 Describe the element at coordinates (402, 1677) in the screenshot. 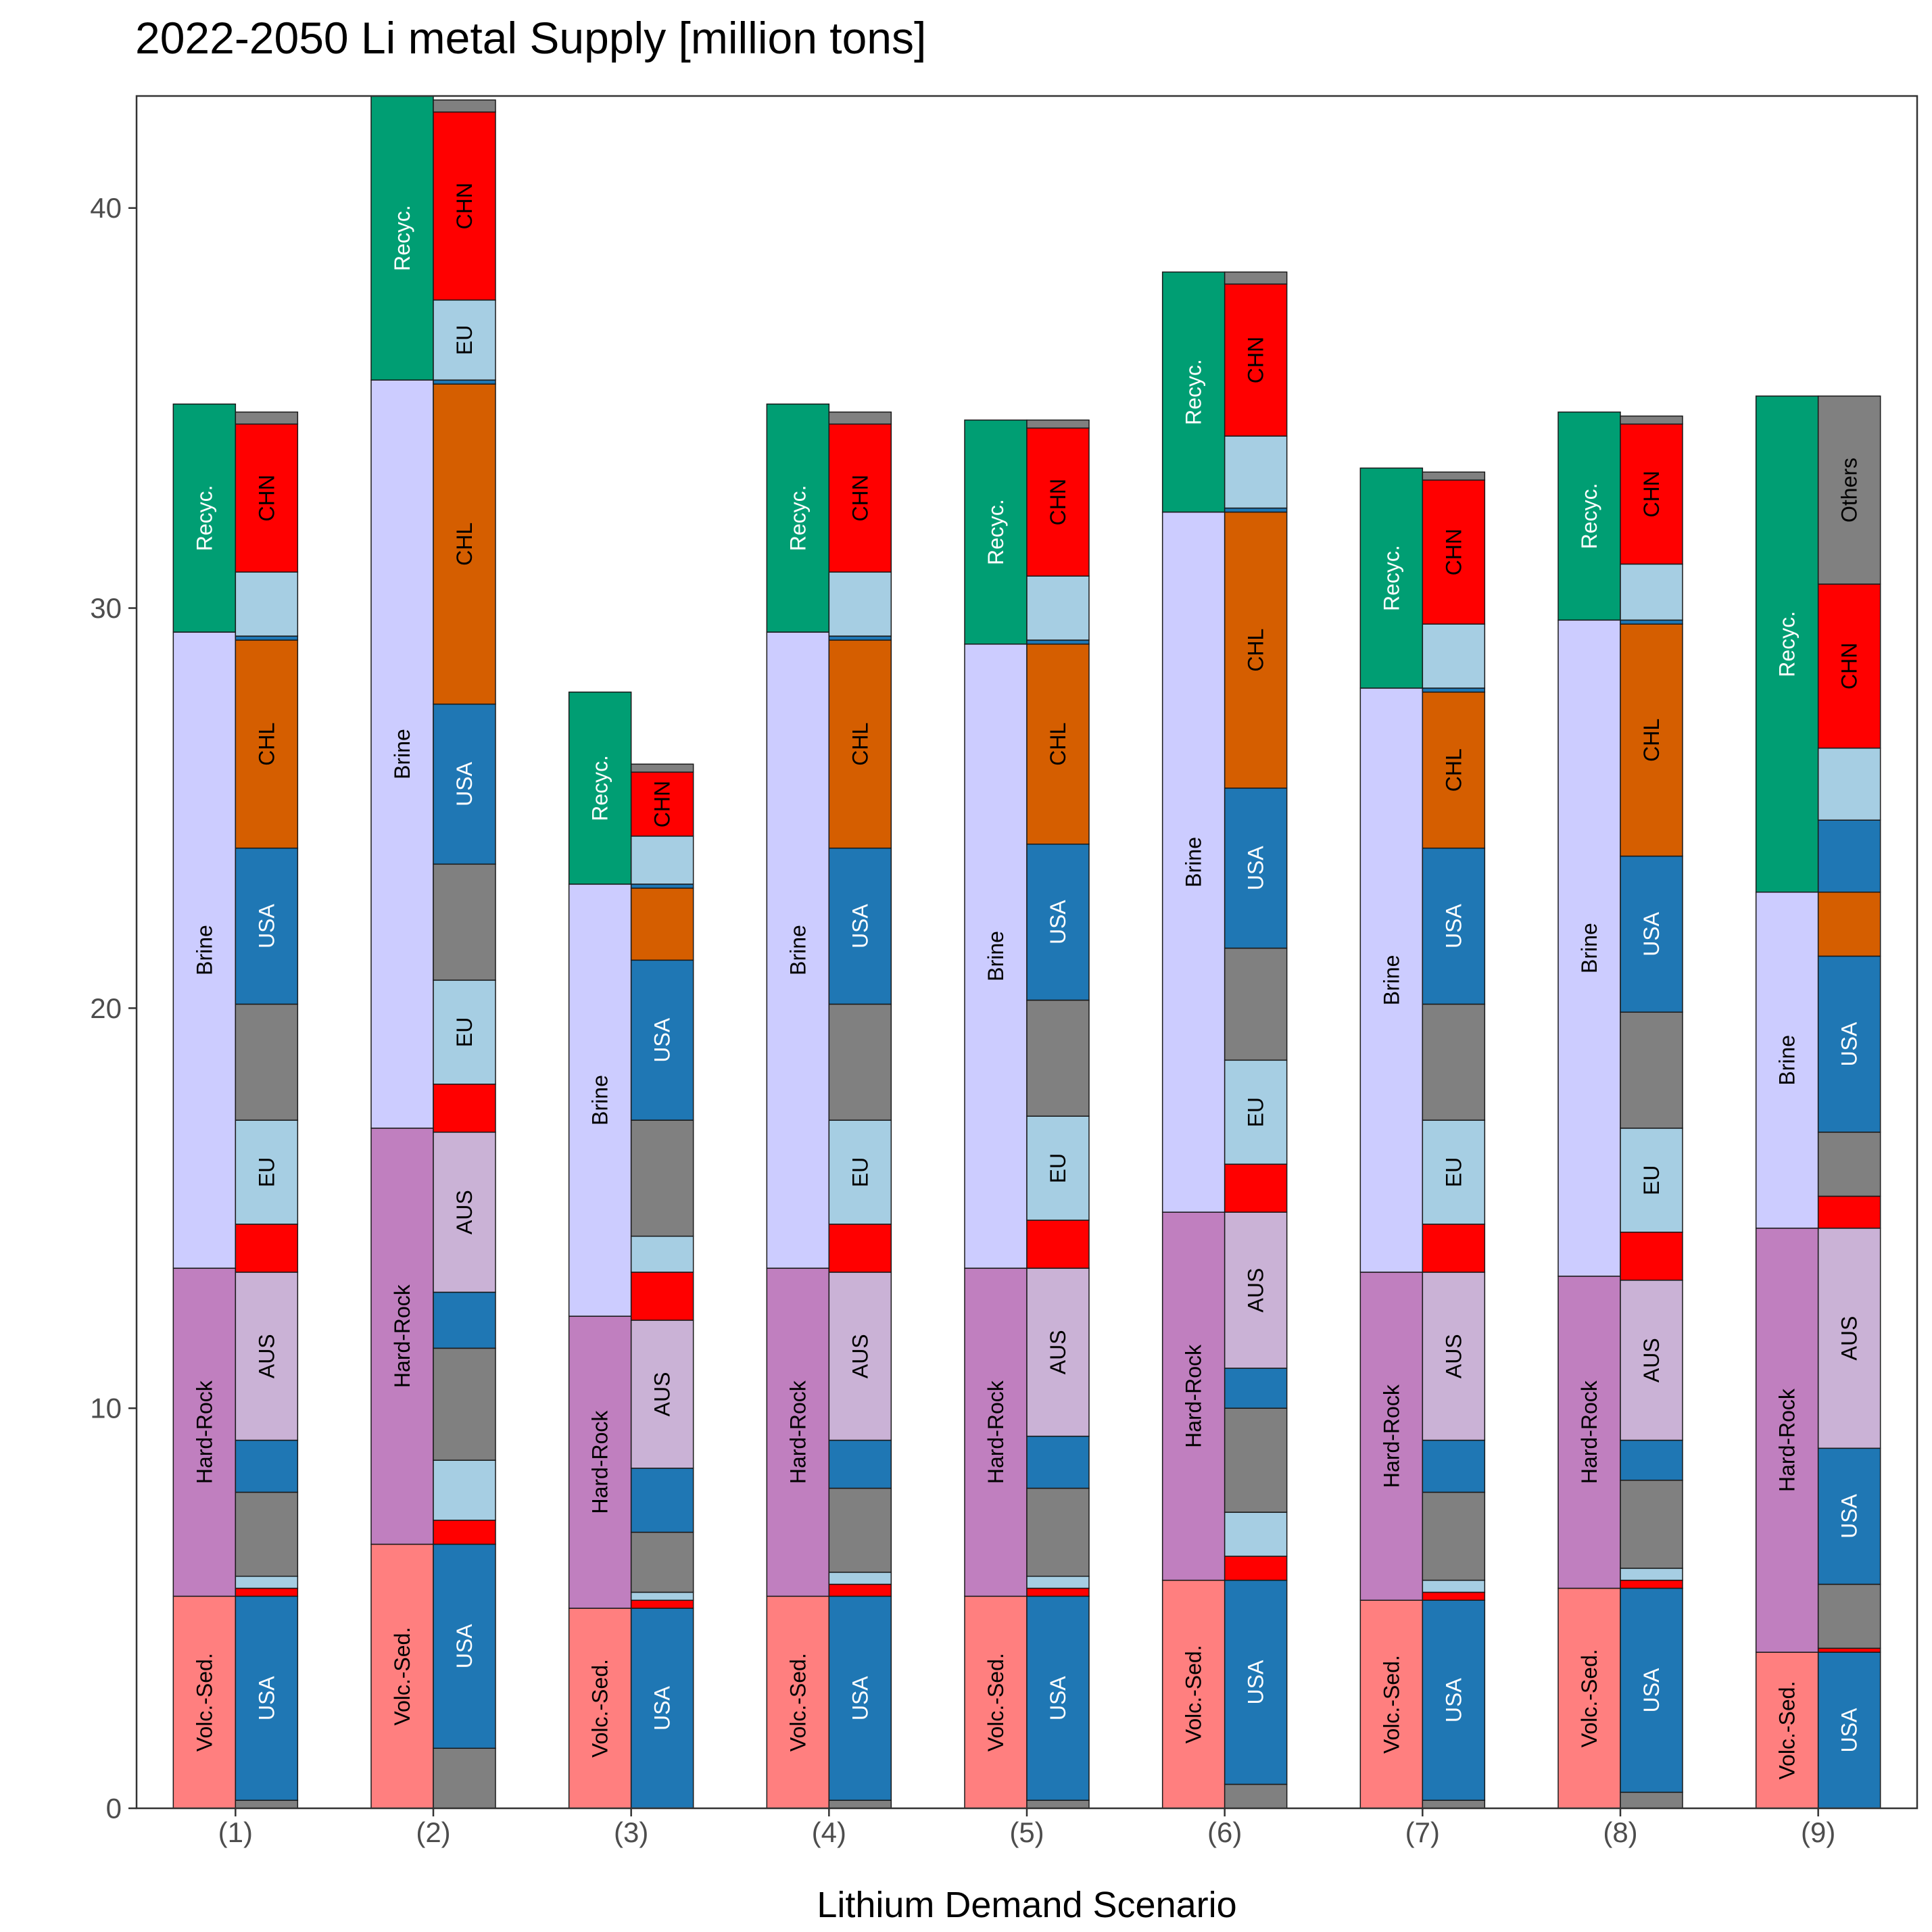

I see `deposit-label-2-volc-sed-0: Volc.-Sed.` at that location.